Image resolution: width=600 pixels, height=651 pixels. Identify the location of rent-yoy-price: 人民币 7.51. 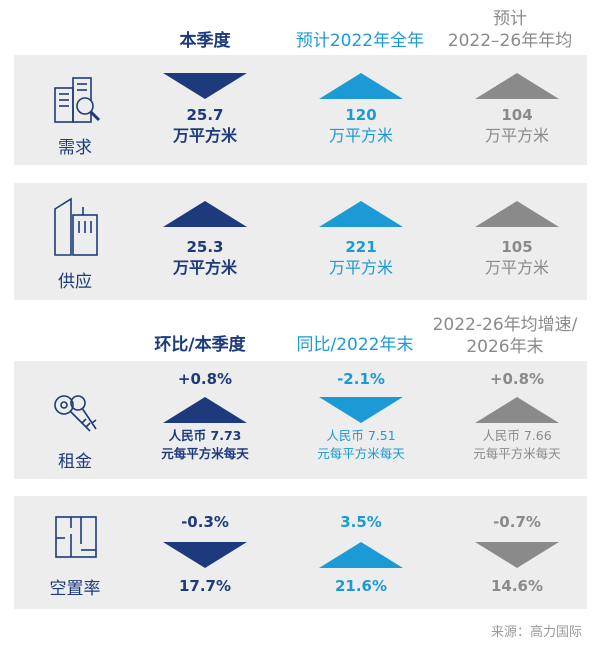
(361, 435).